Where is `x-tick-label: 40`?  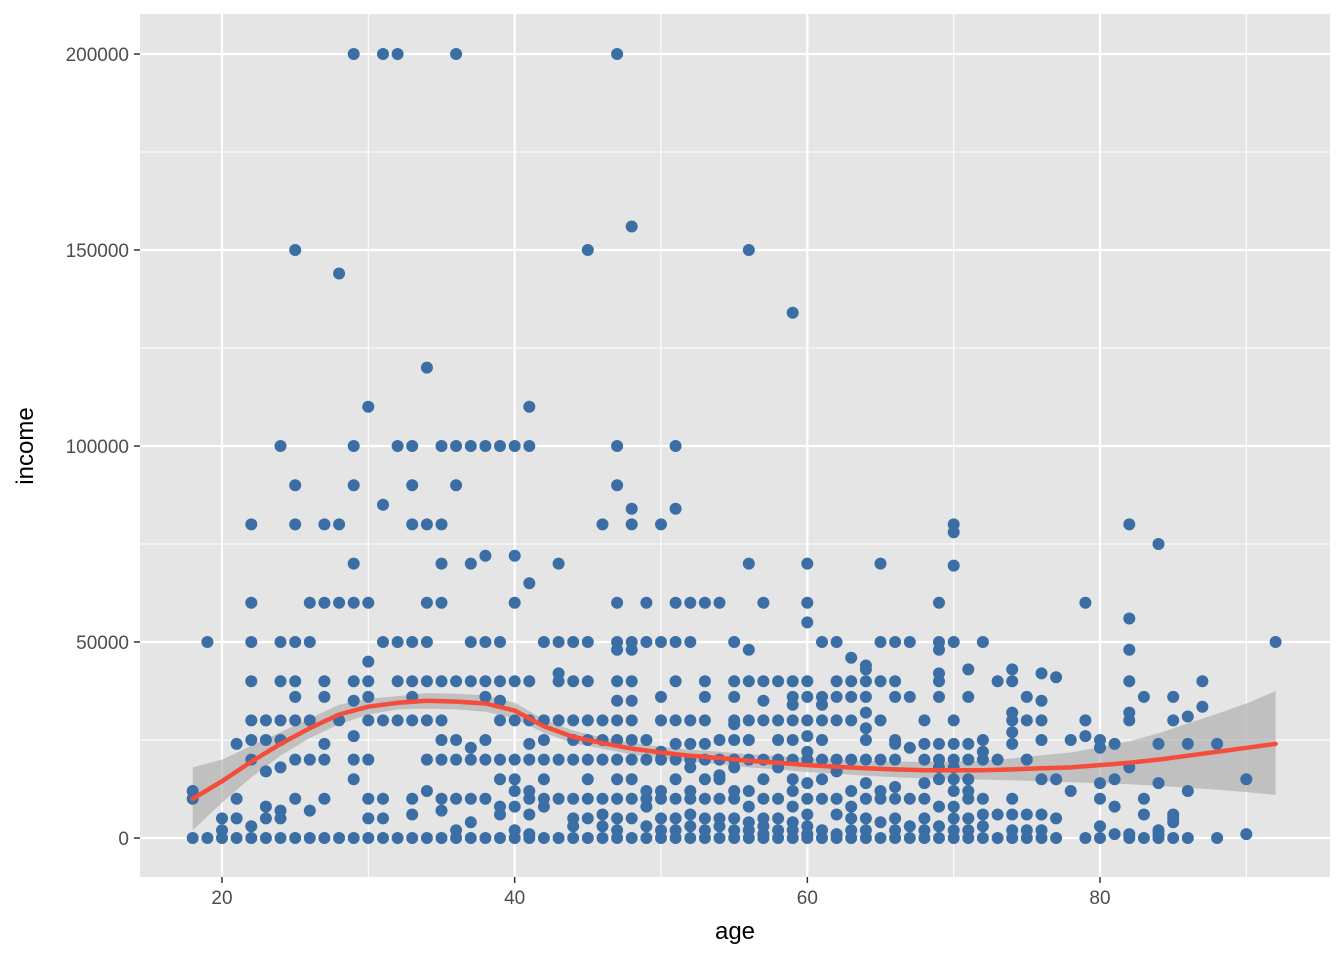
x-tick-label: 40 is located at coordinates (514, 898).